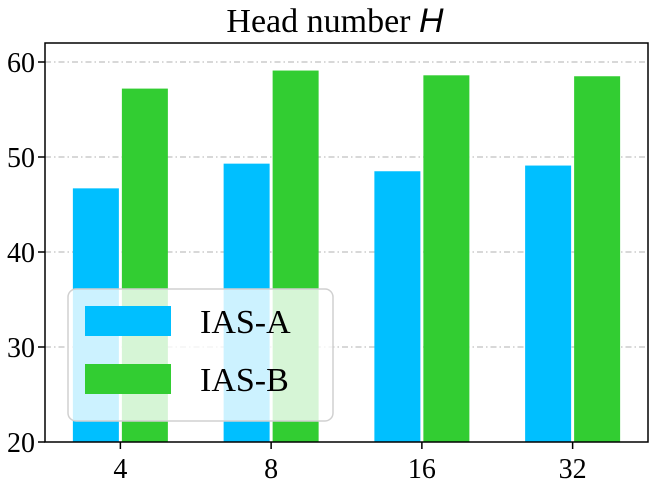 This screenshot has height=481, width=655. What do you see at coordinates (271, 467) in the screenshot?
I see `x-tick-label: 8` at bounding box center [271, 467].